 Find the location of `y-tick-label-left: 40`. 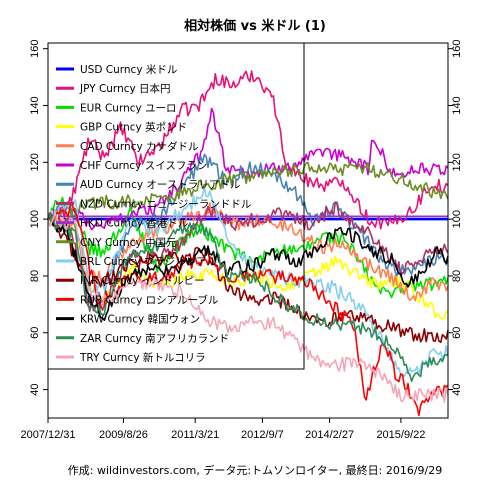

y-tick-label-left: 40 is located at coordinates (35, 389).